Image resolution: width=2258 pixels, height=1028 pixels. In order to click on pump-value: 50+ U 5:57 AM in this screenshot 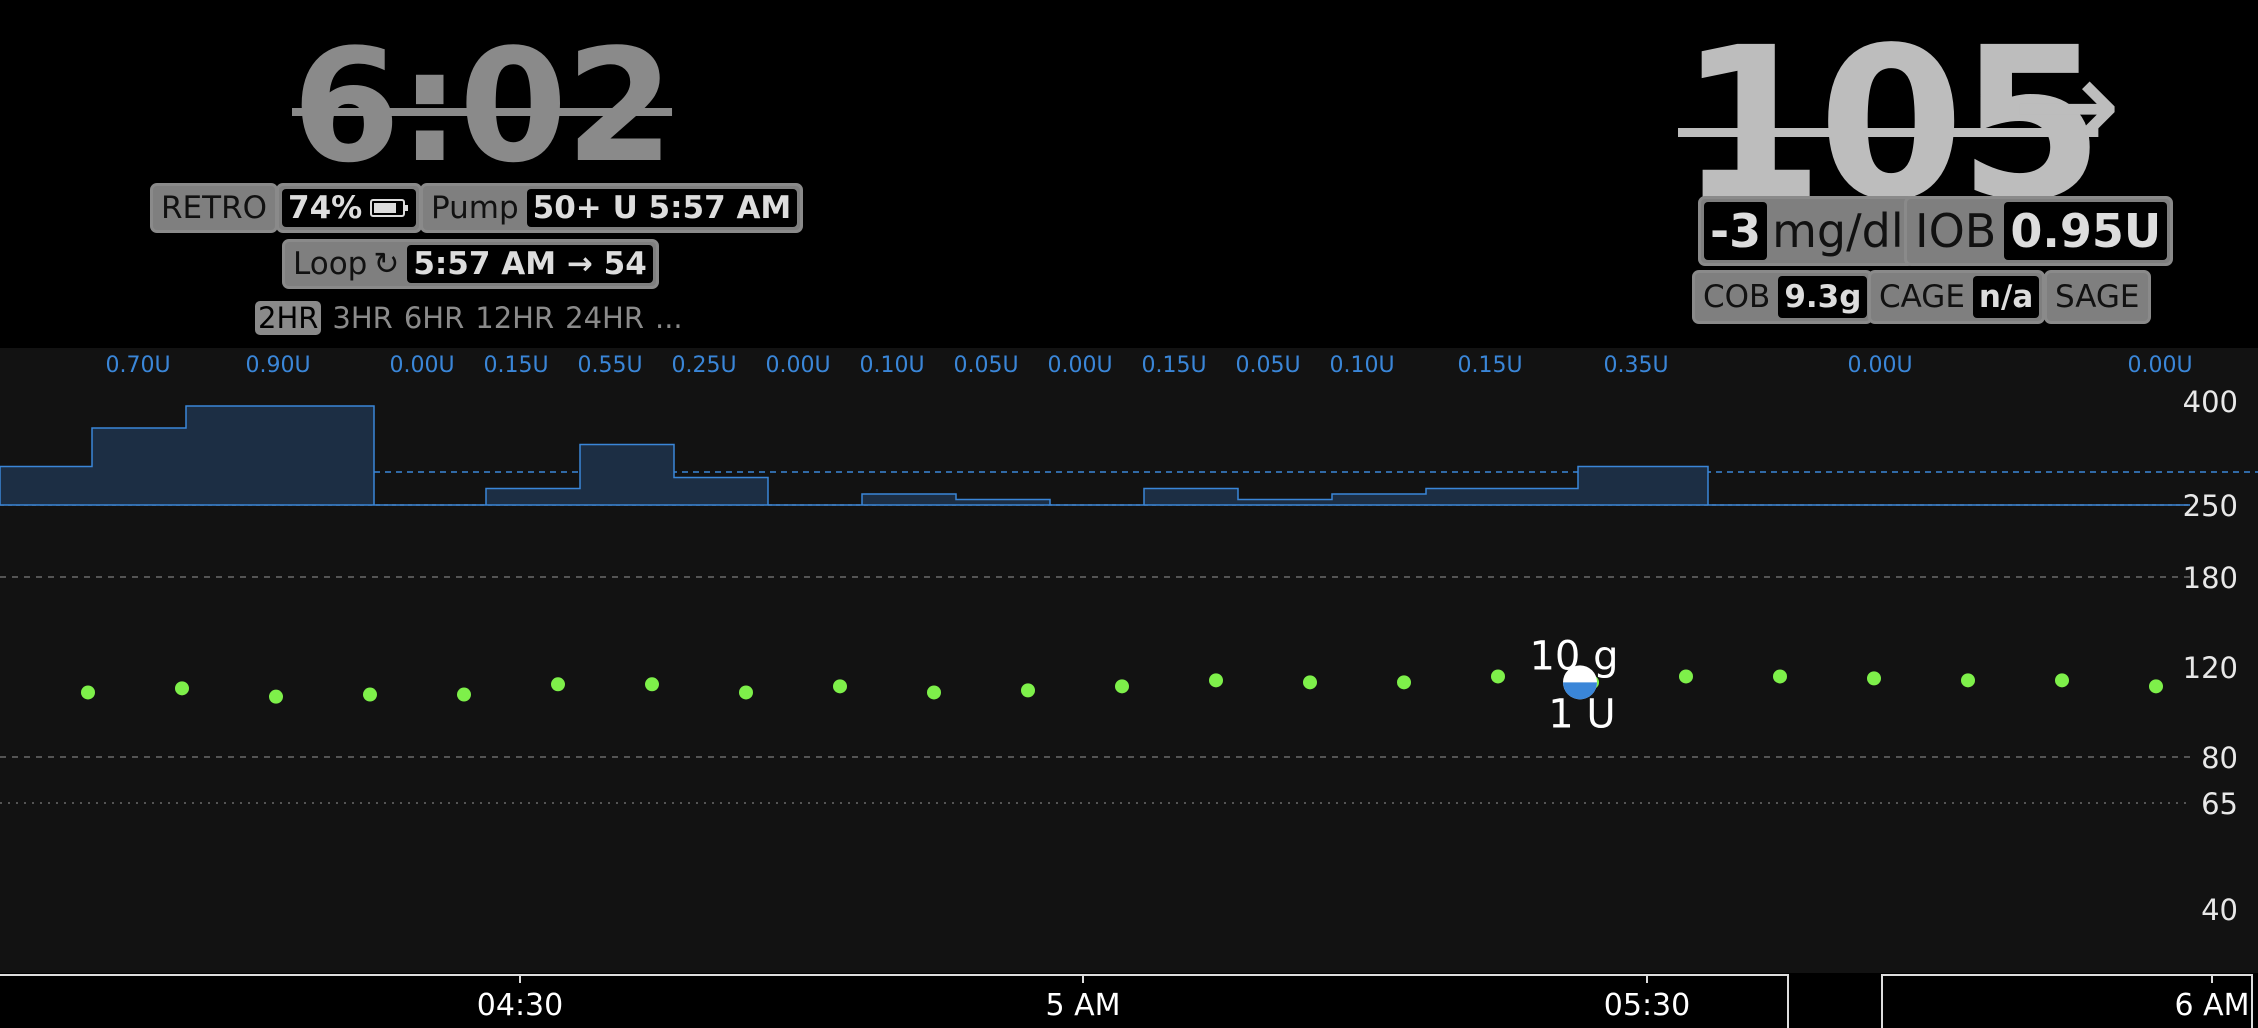, I will do `click(662, 208)`.